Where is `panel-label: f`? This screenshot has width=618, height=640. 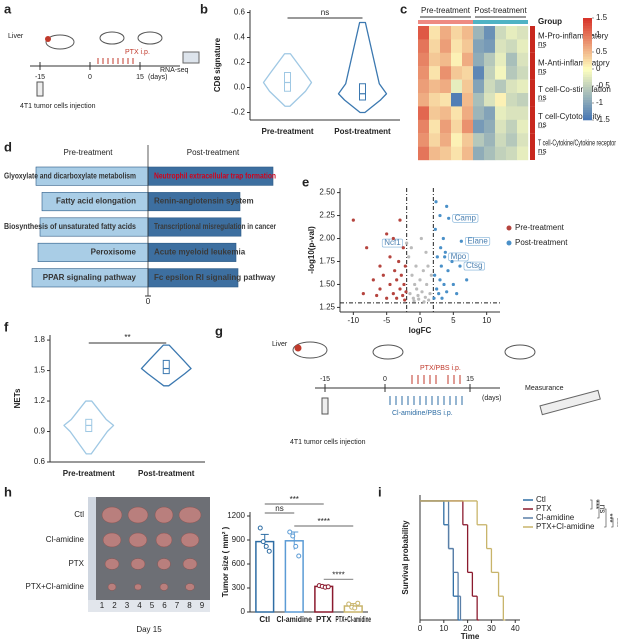 panel-label: f is located at coordinates (6, 326).